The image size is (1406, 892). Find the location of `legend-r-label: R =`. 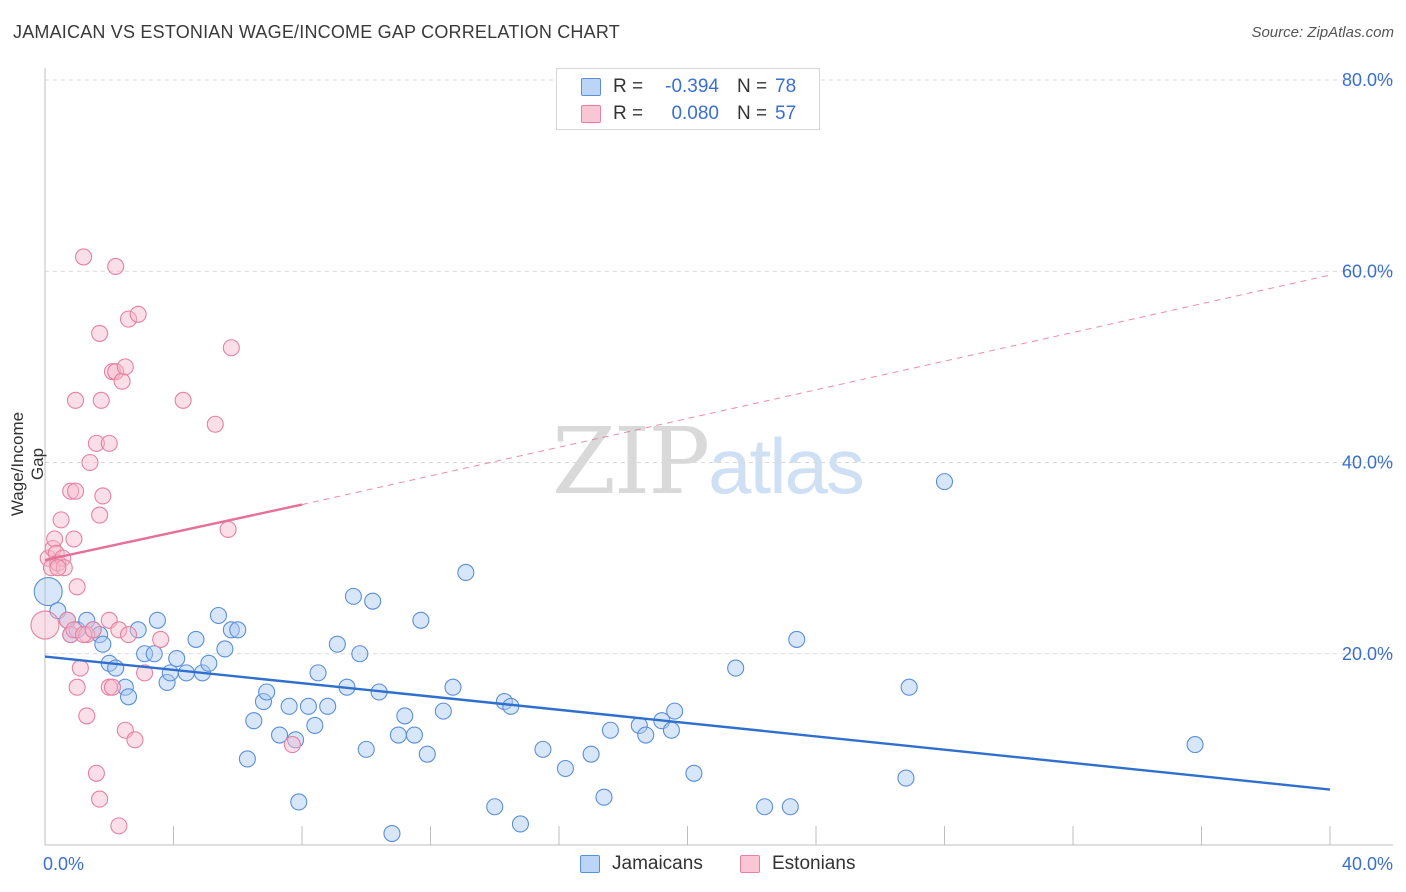

legend-r-label: R = is located at coordinates (628, 113).